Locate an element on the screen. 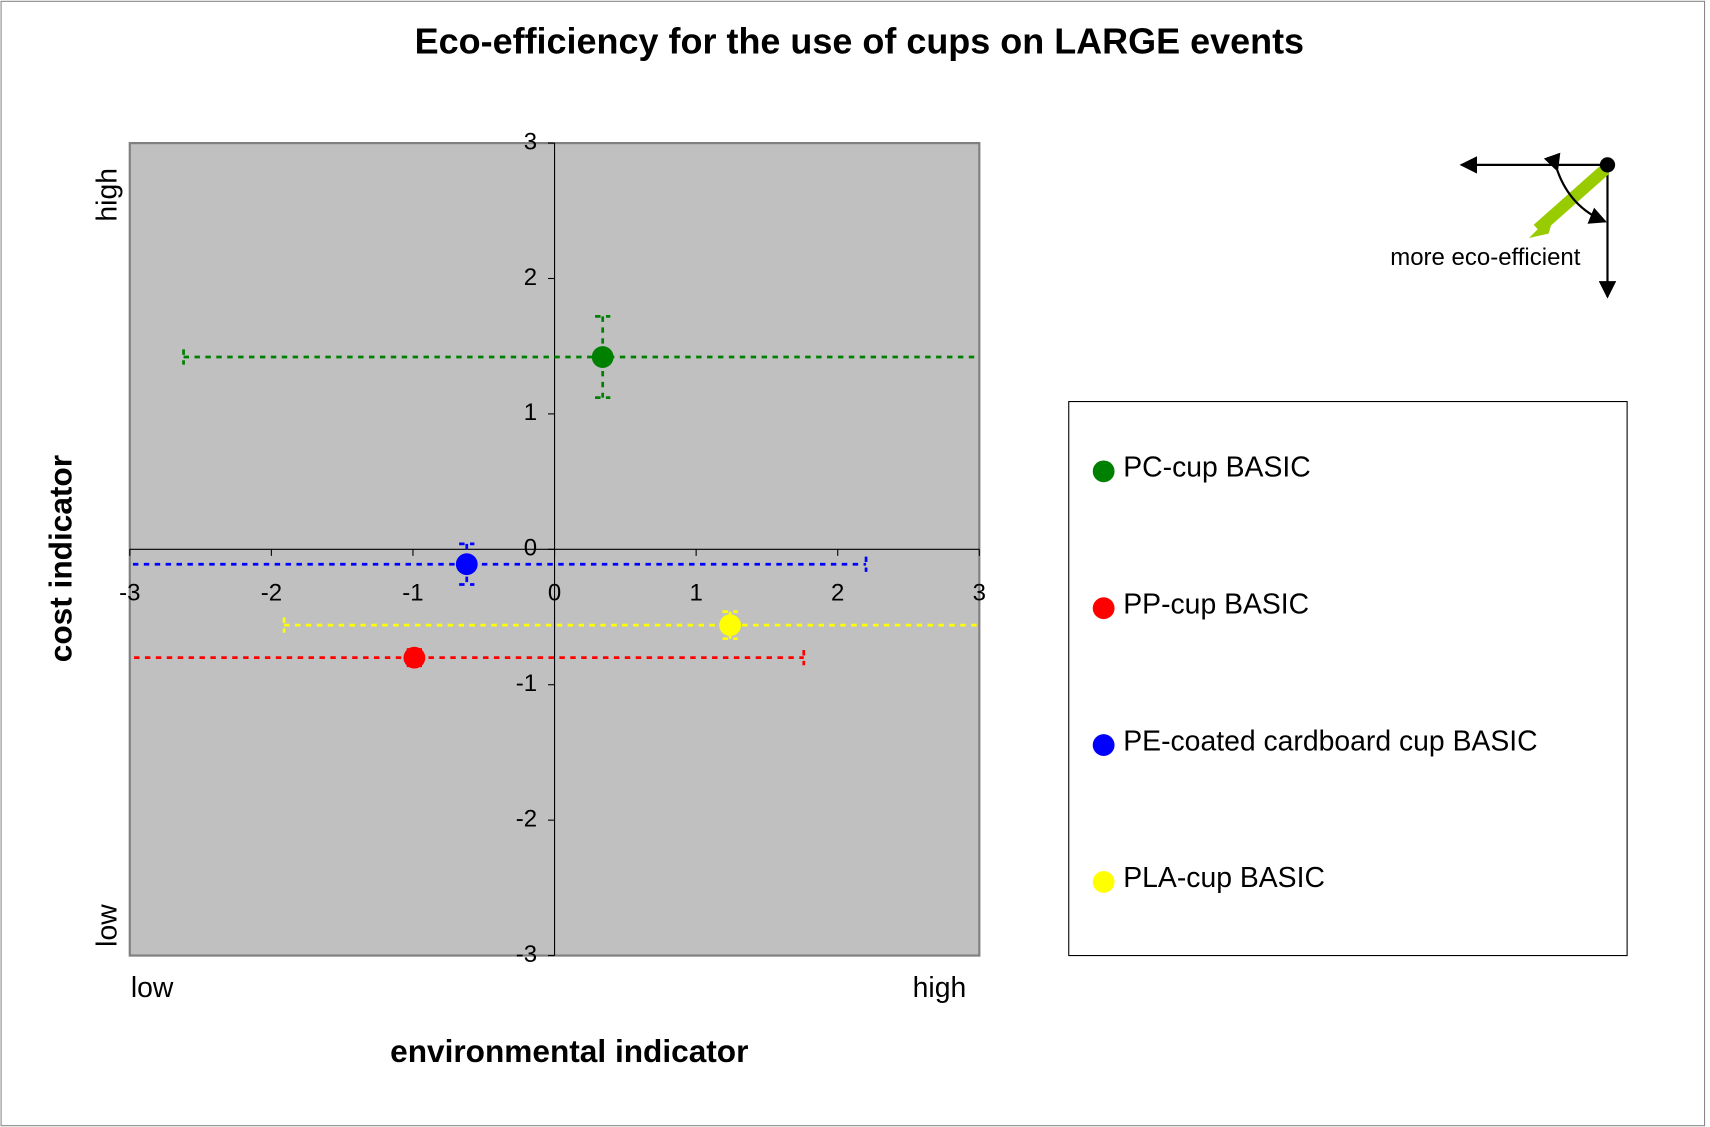 This screenshot has width=1710, height=1127. y-tick-label: 3 is located at coordinates (530, 141).